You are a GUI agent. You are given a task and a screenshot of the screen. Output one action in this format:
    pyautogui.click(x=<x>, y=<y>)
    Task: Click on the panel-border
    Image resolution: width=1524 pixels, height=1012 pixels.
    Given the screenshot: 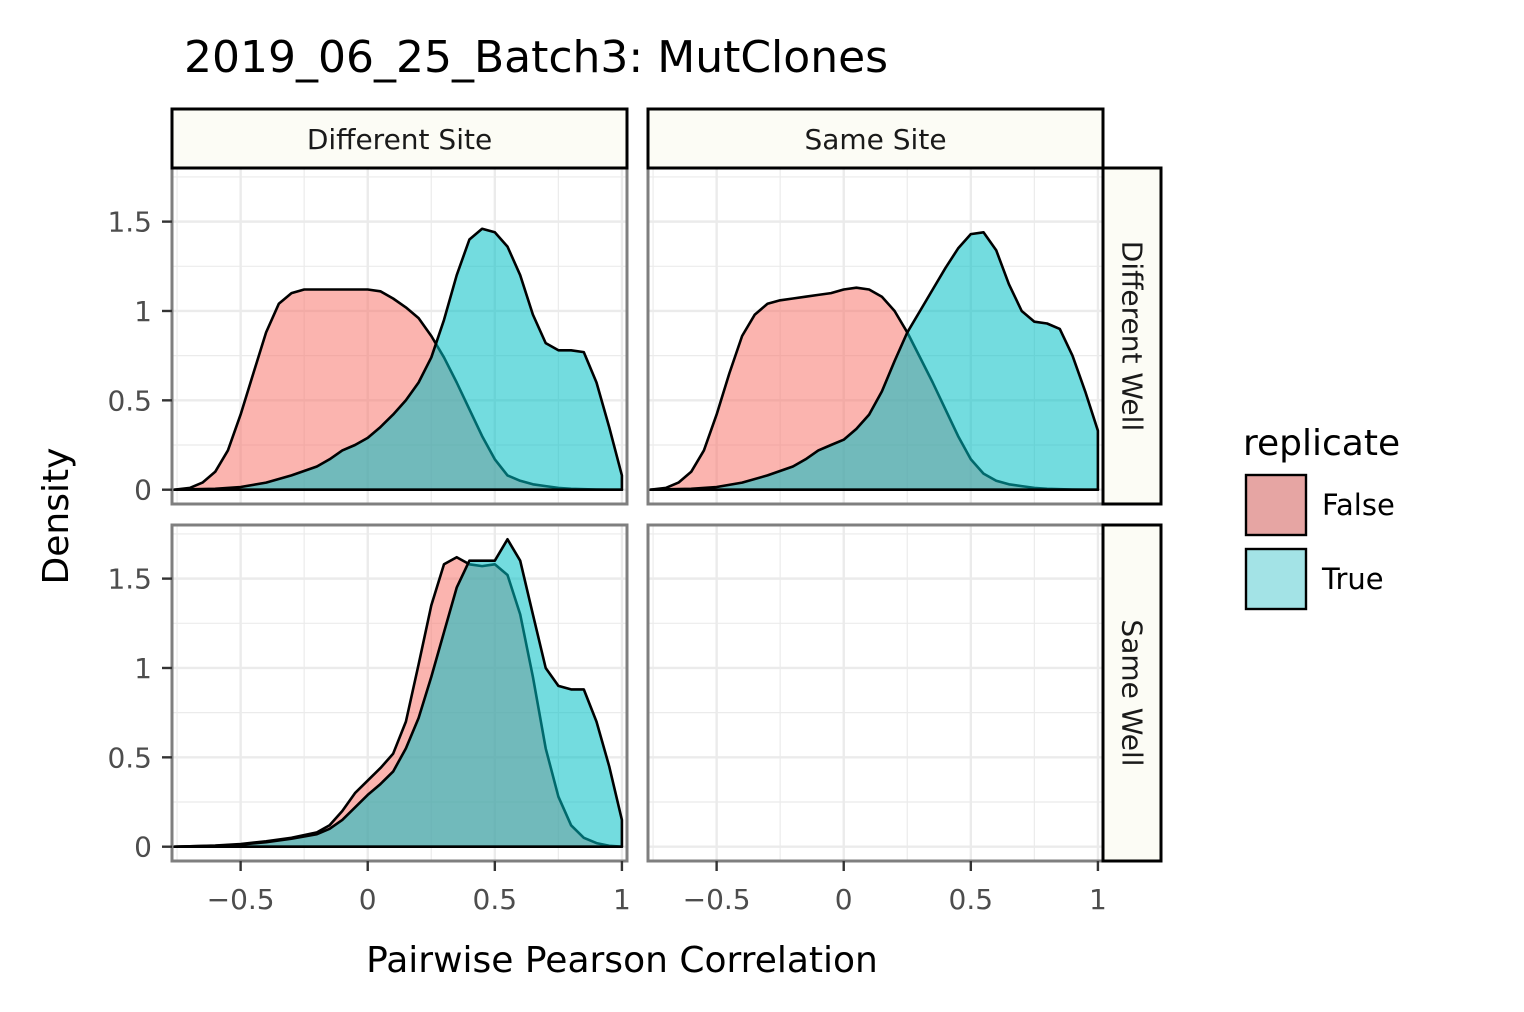 What is the action you would take?
    pyautogui.click(x=399, y=693)
    